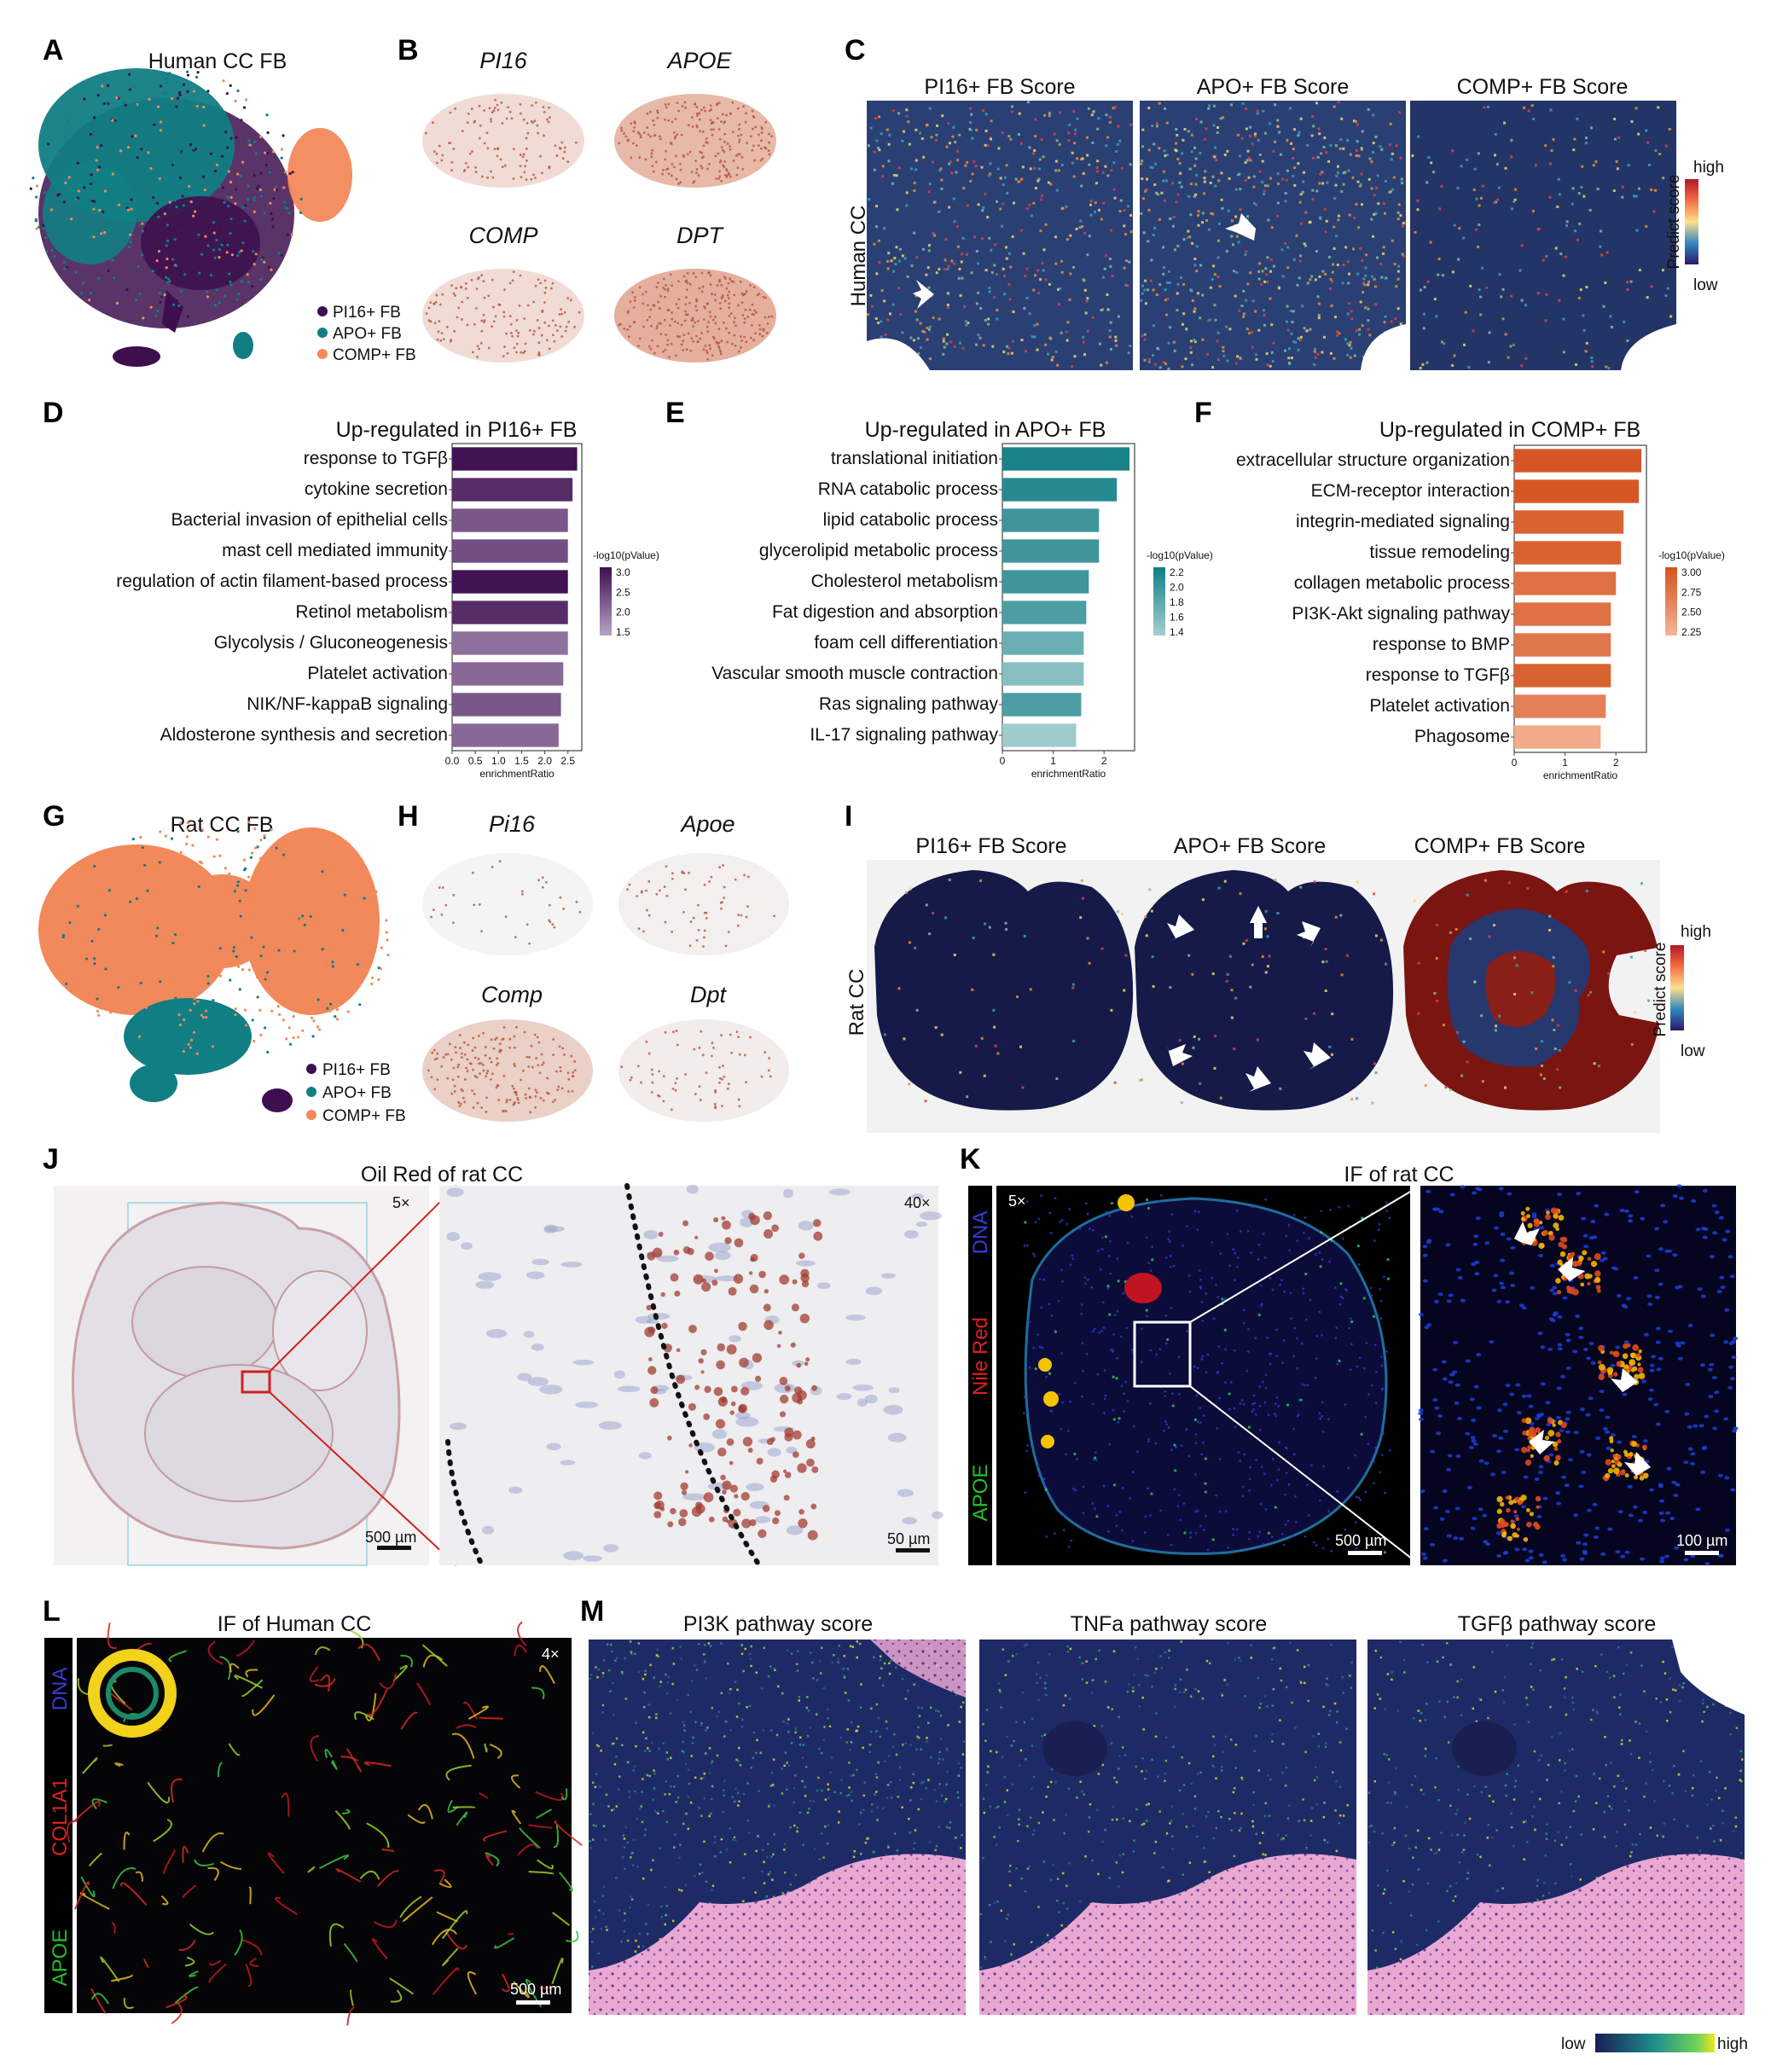 The image size is (1771, 2072). I want to click on channel-label: APOE, so click(61, 1959).